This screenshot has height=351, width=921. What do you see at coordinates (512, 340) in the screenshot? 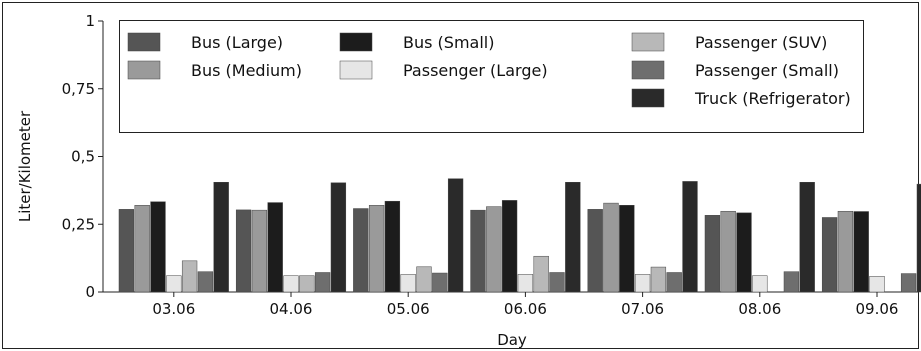
I see `x-axis-label: Day` at bounding box center [512, 340].